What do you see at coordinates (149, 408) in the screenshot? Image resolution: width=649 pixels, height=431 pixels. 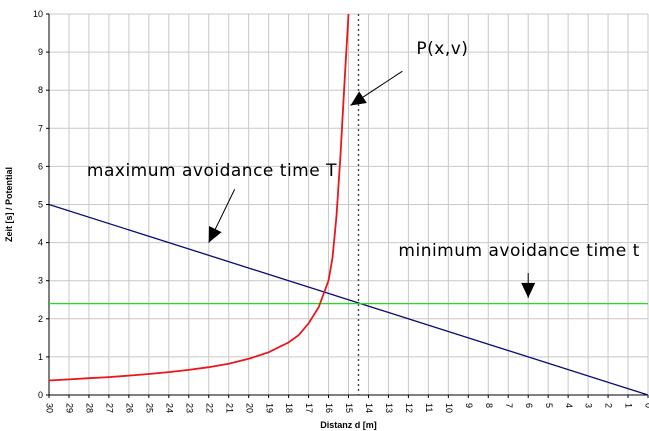 I see `x-tick-label: 25` at bounding box center [149, 408].